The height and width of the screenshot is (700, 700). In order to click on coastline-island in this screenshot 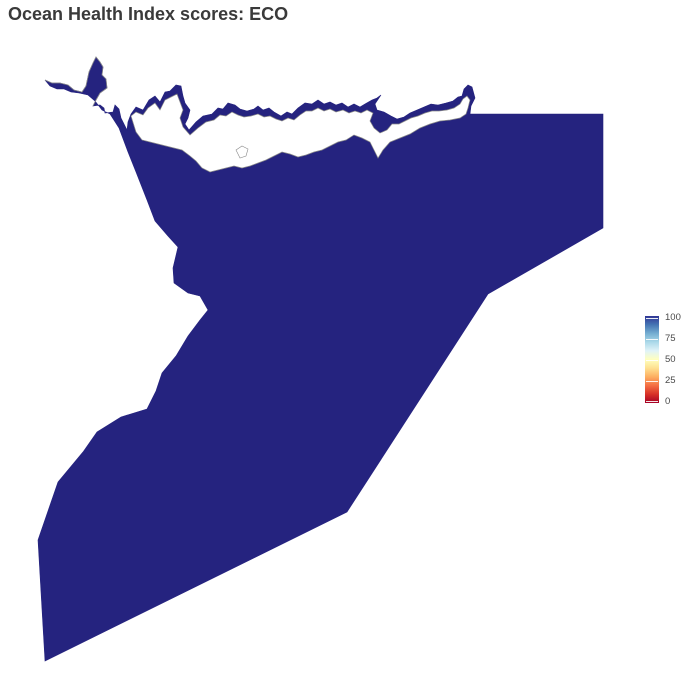, I will do `click(242, 152)`.